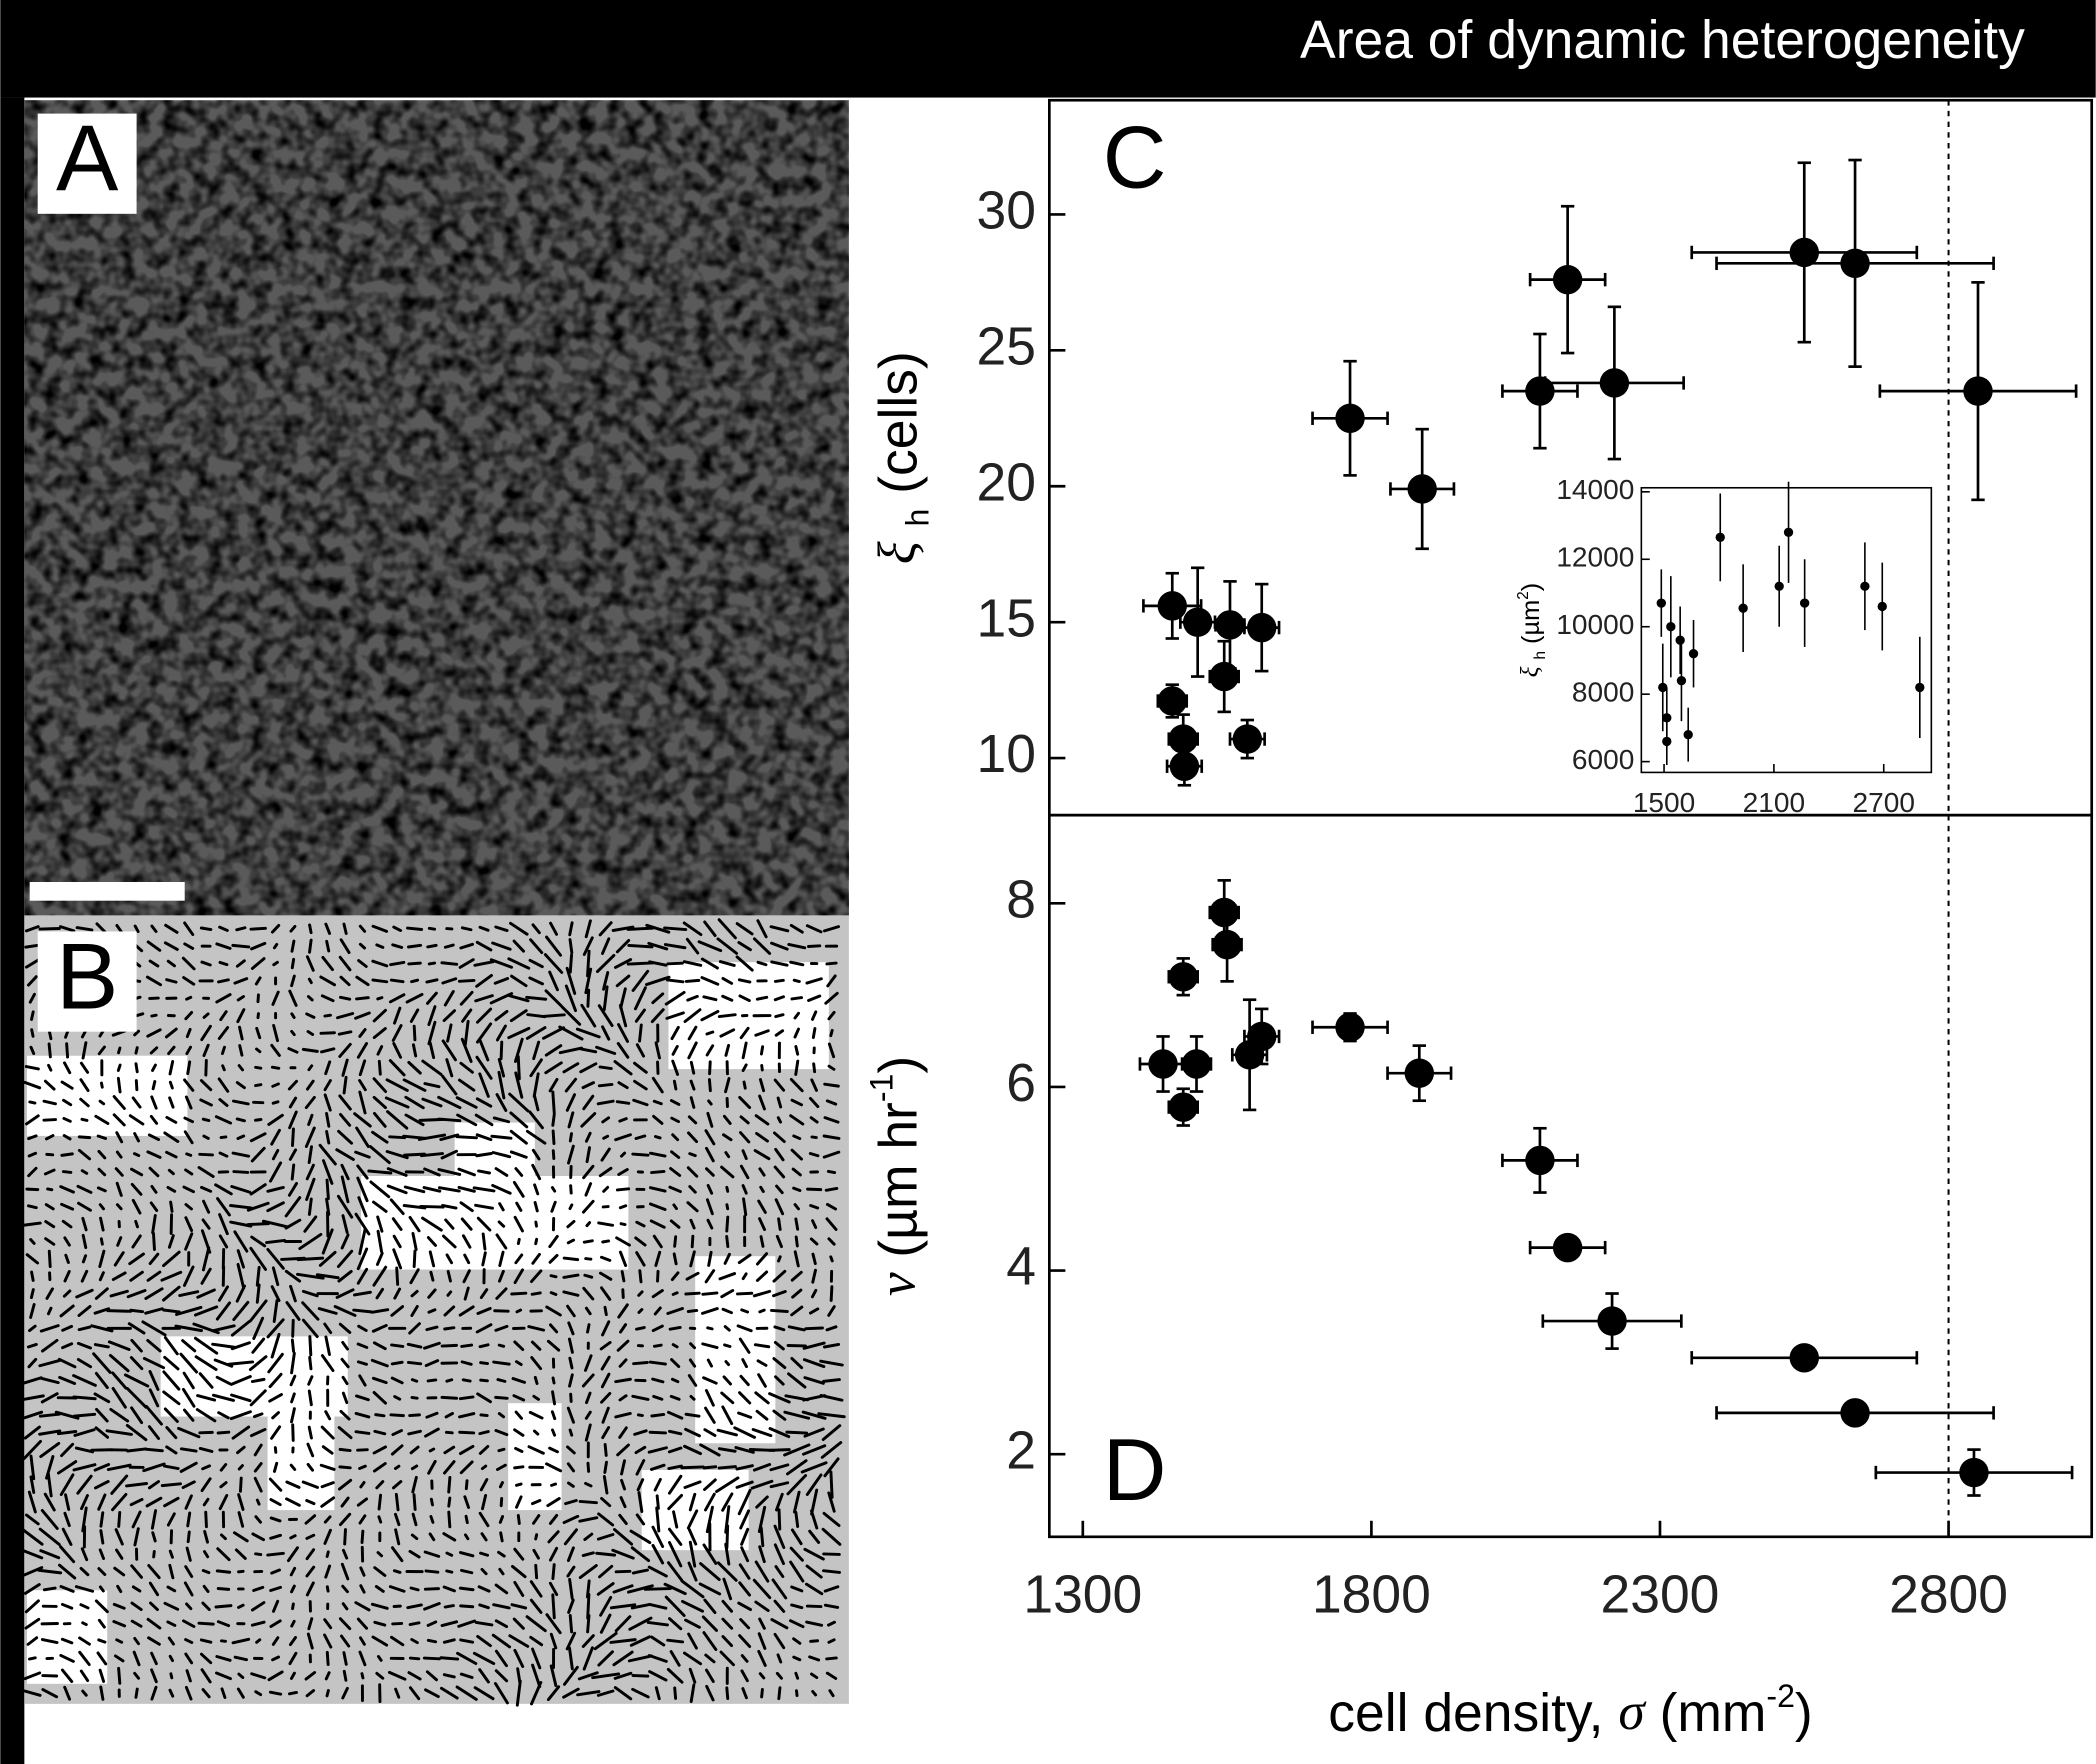 This screenshot has width=2096, height=1764. What do you see at coordinates (1632, 1711) in the screenshot?
I see `label-part: σ` at bounding box center [1632, 1711].